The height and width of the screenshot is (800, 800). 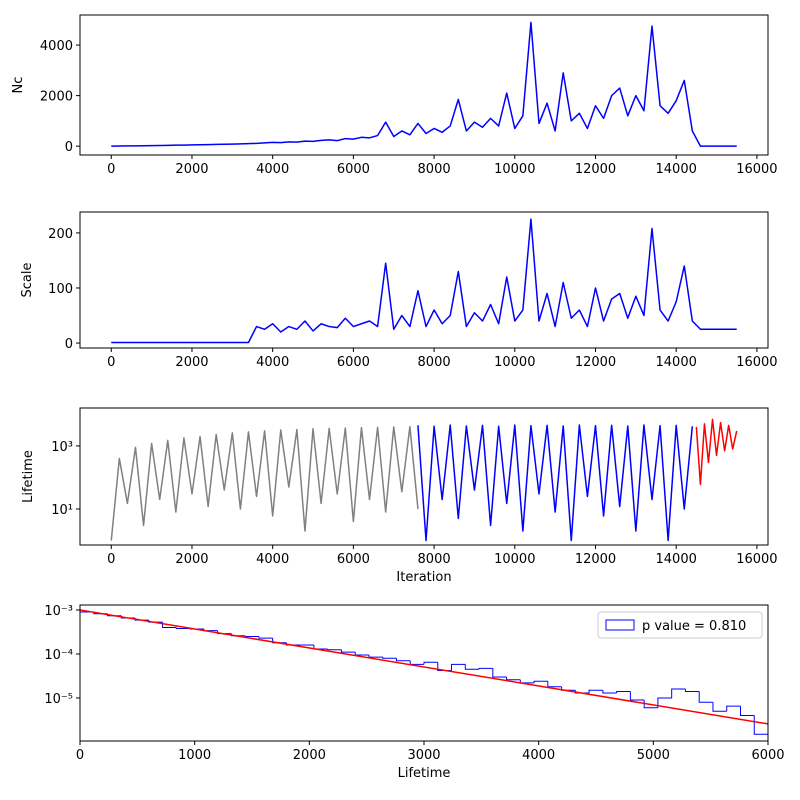 I want to click on fit-line, so click(x=424, y=667).